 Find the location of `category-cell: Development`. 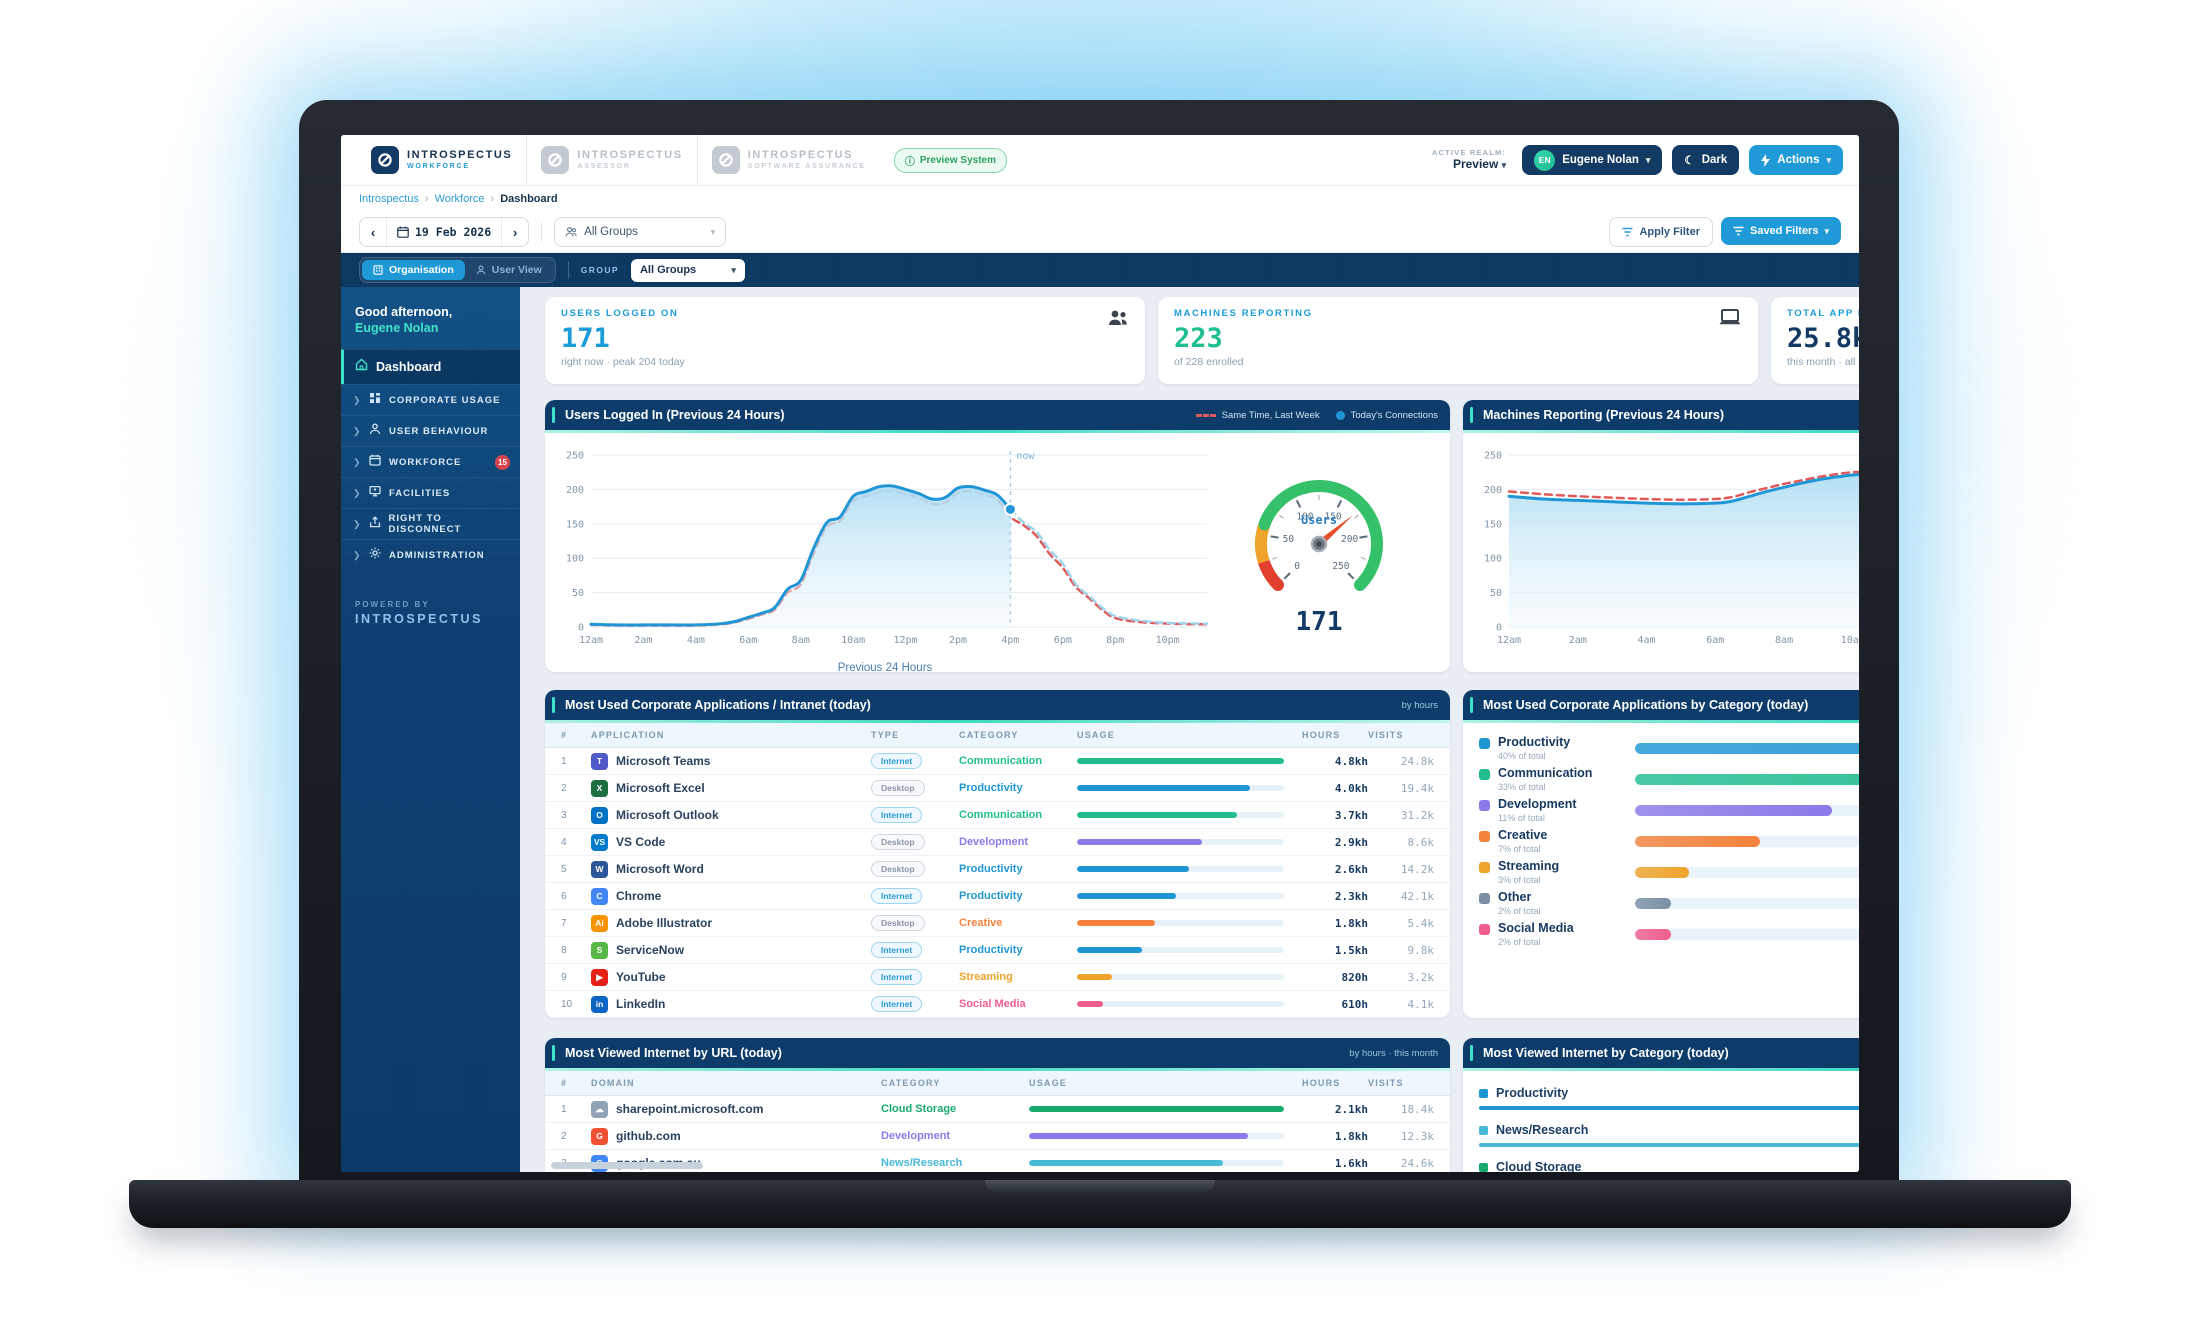

category-cell: Development is located at coordinates (994, 842).